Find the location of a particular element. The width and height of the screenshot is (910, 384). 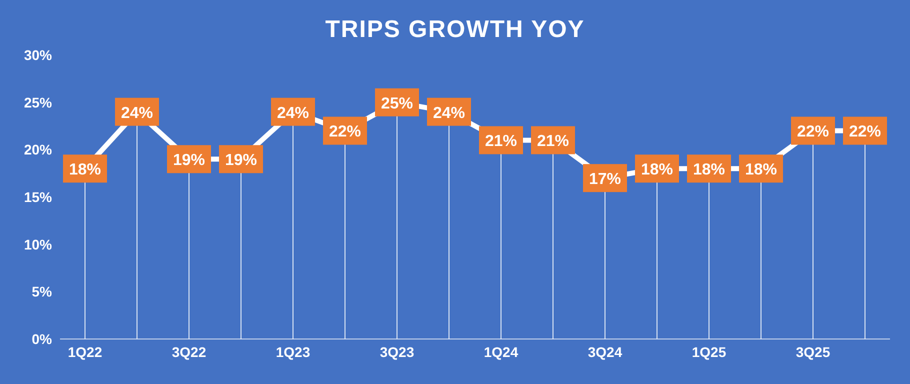

x-tick-label: 3Q23 is located at coordinates (397, 352).